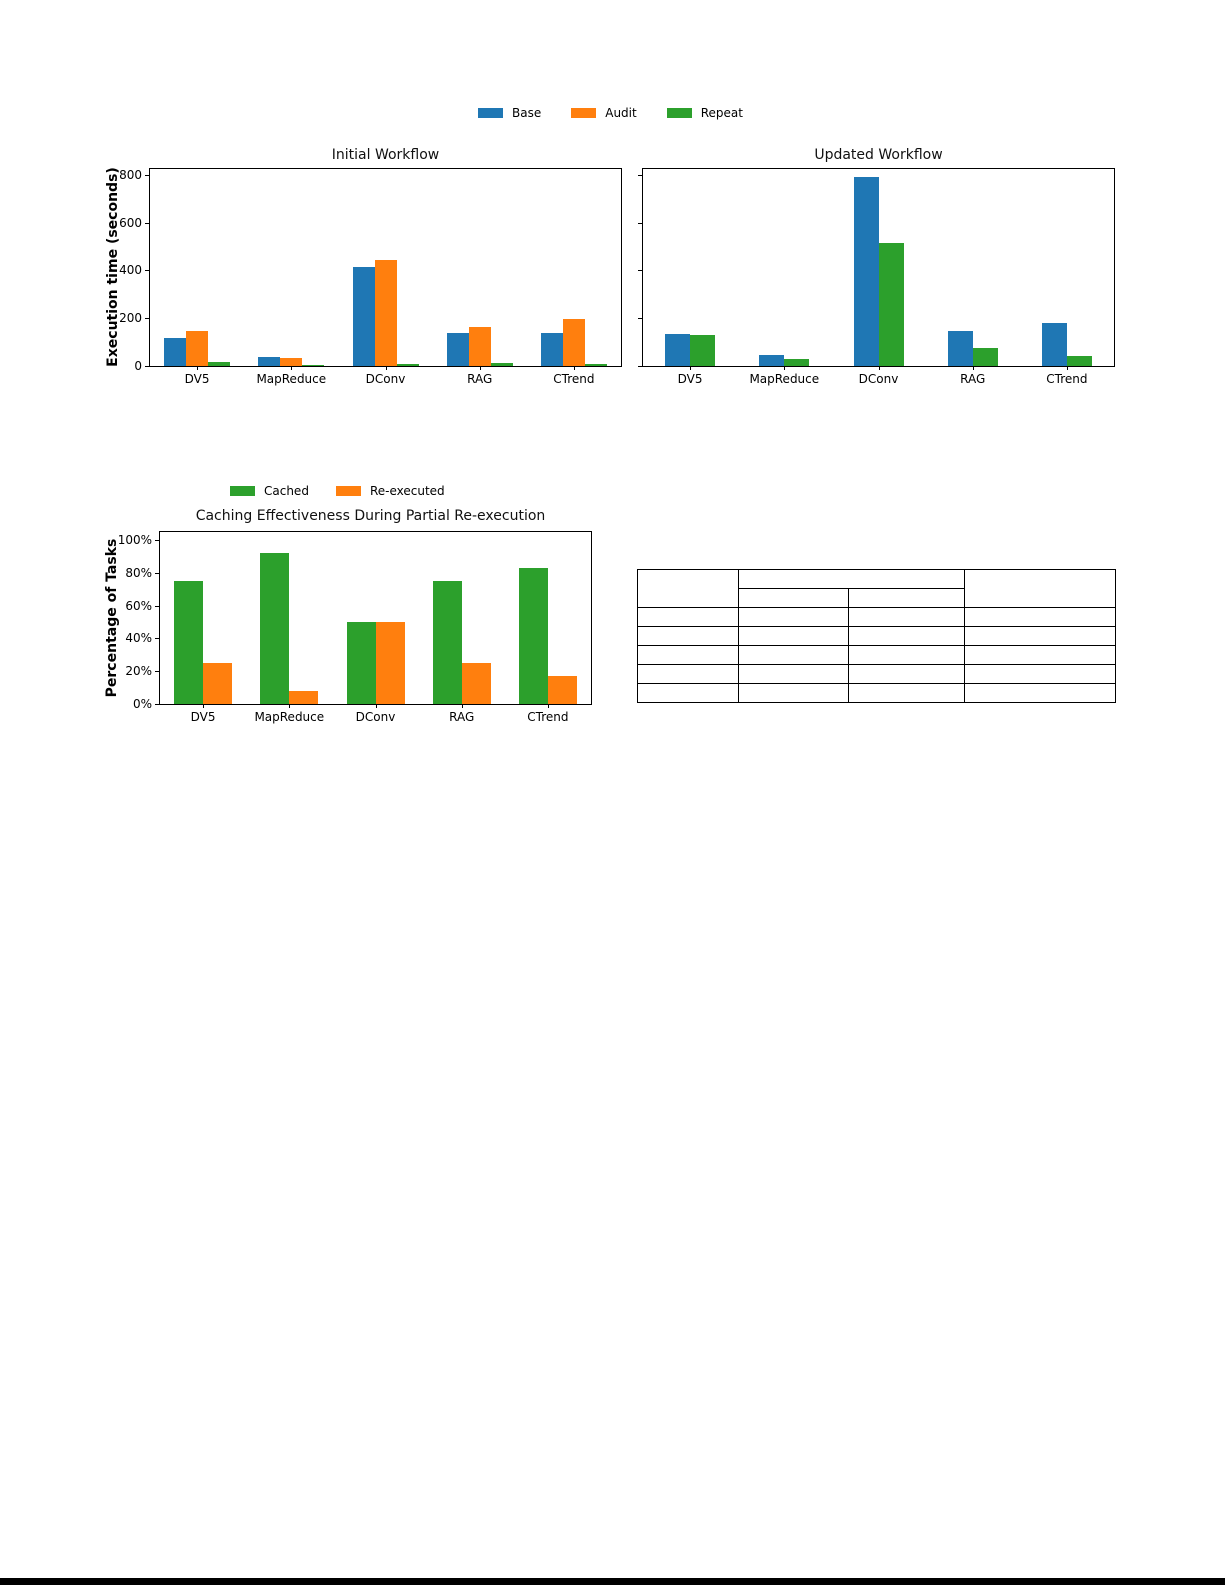 This screenshot has height=1585, width=1225. What do you see at coordinates (1040, 588) in the screenshot?
I see `table-header-col4` at bounding box center [1040, 588].